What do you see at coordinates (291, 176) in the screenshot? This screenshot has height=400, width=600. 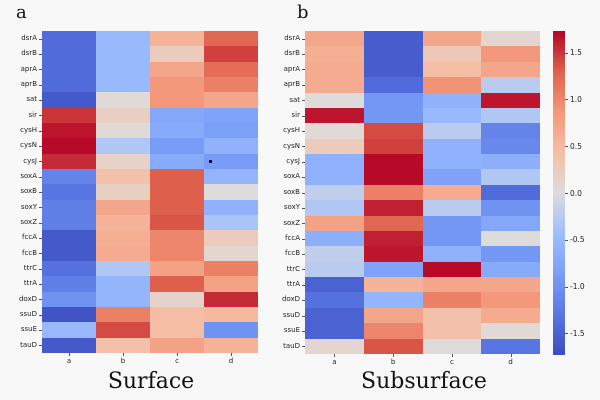 I see `row-label: soxA` at bounding box center [291, 176].